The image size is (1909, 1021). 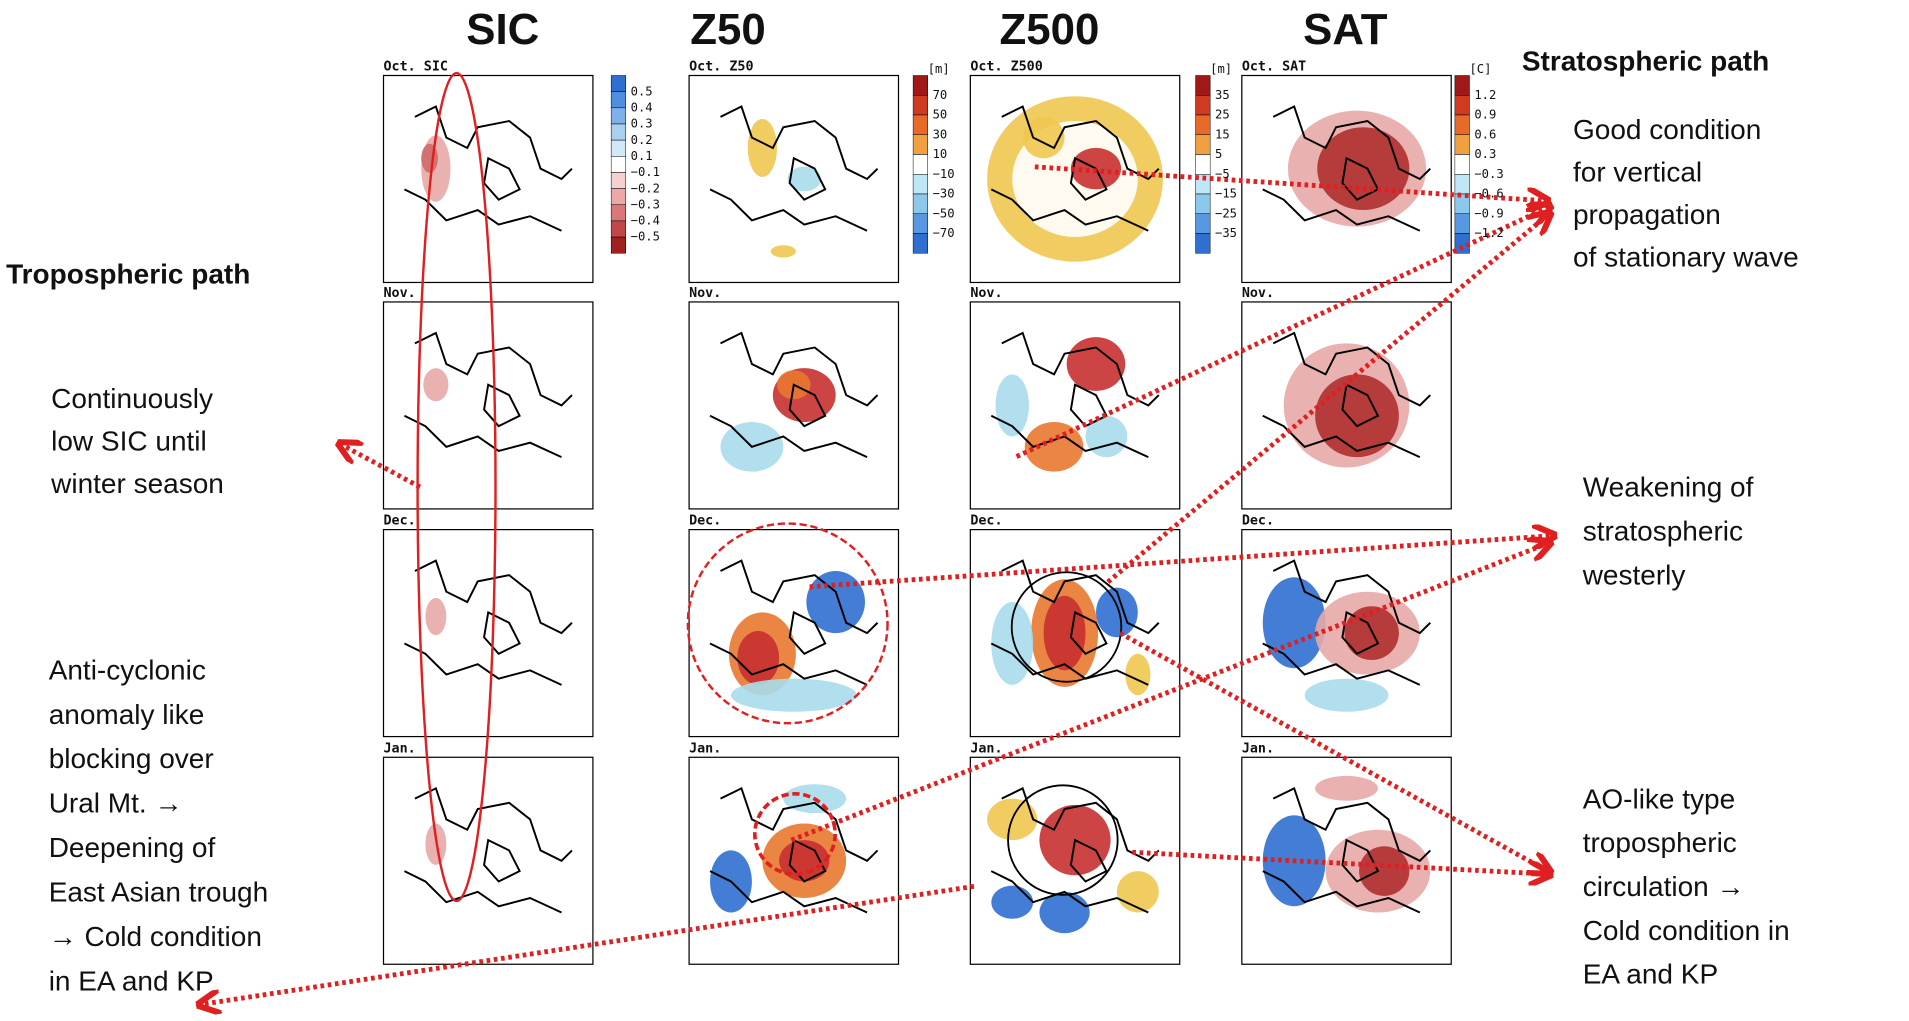 I want to click on section-label: Stratospheric path, so click(x=1645, y=61).